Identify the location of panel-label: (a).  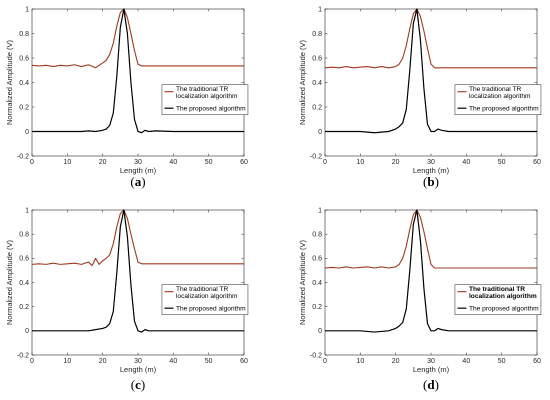
(137, 181).